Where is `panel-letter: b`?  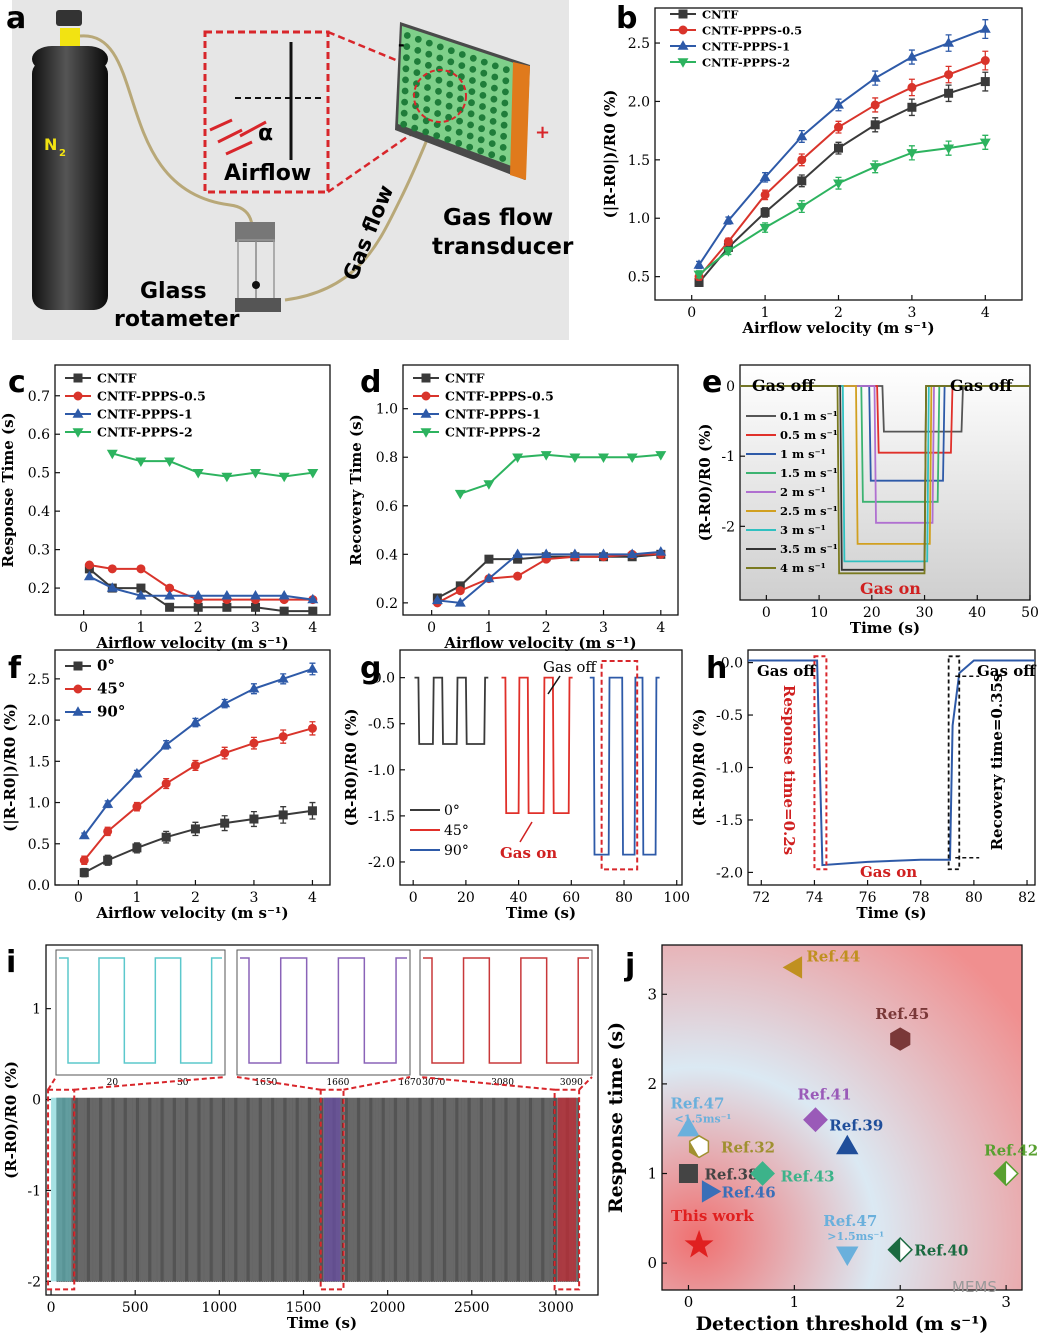 panel-letter: b is located at coordinates (626, 18).